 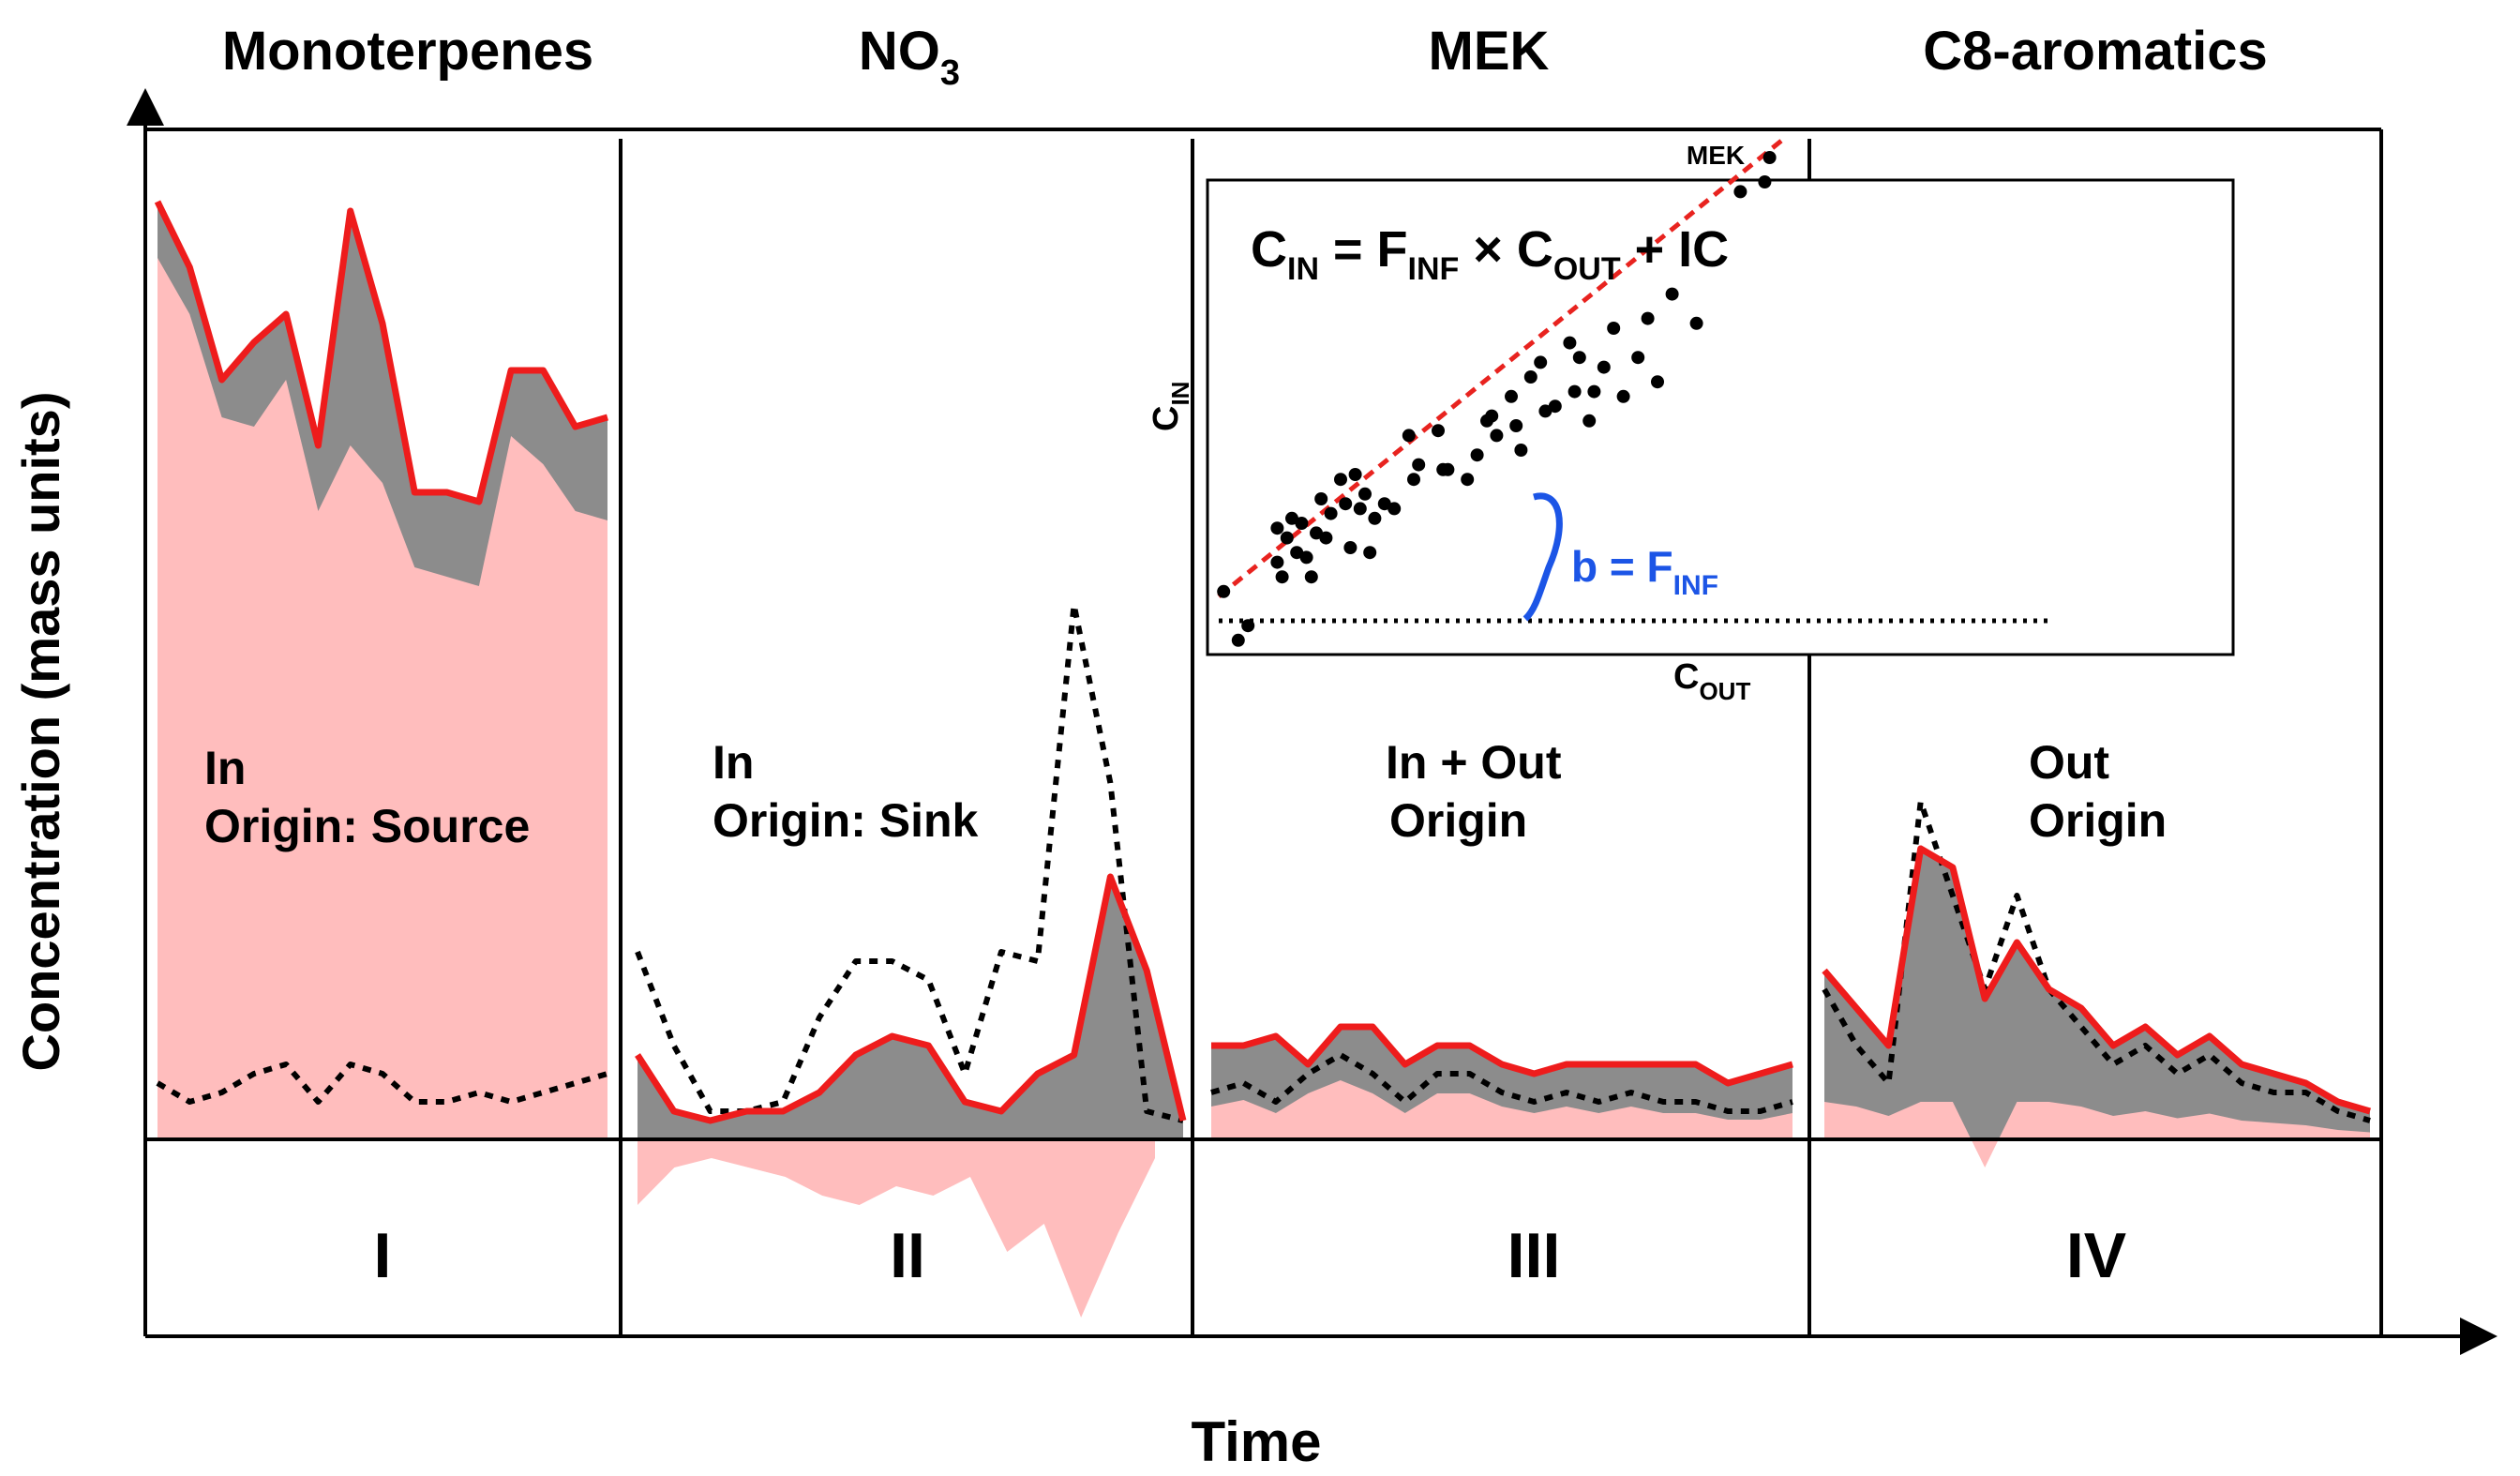 I want to click on roman-numeral-3: III, so click(x=1534, y=1255).